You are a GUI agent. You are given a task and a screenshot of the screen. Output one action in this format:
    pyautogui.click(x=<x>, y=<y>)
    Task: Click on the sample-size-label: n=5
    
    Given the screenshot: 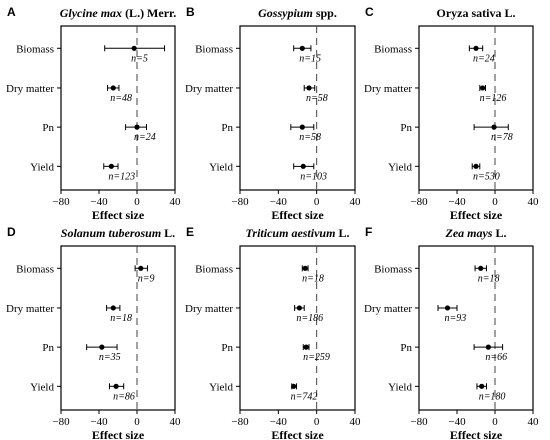 What is the action you would take?
    pyautogui.click(x=139, y=58)
    